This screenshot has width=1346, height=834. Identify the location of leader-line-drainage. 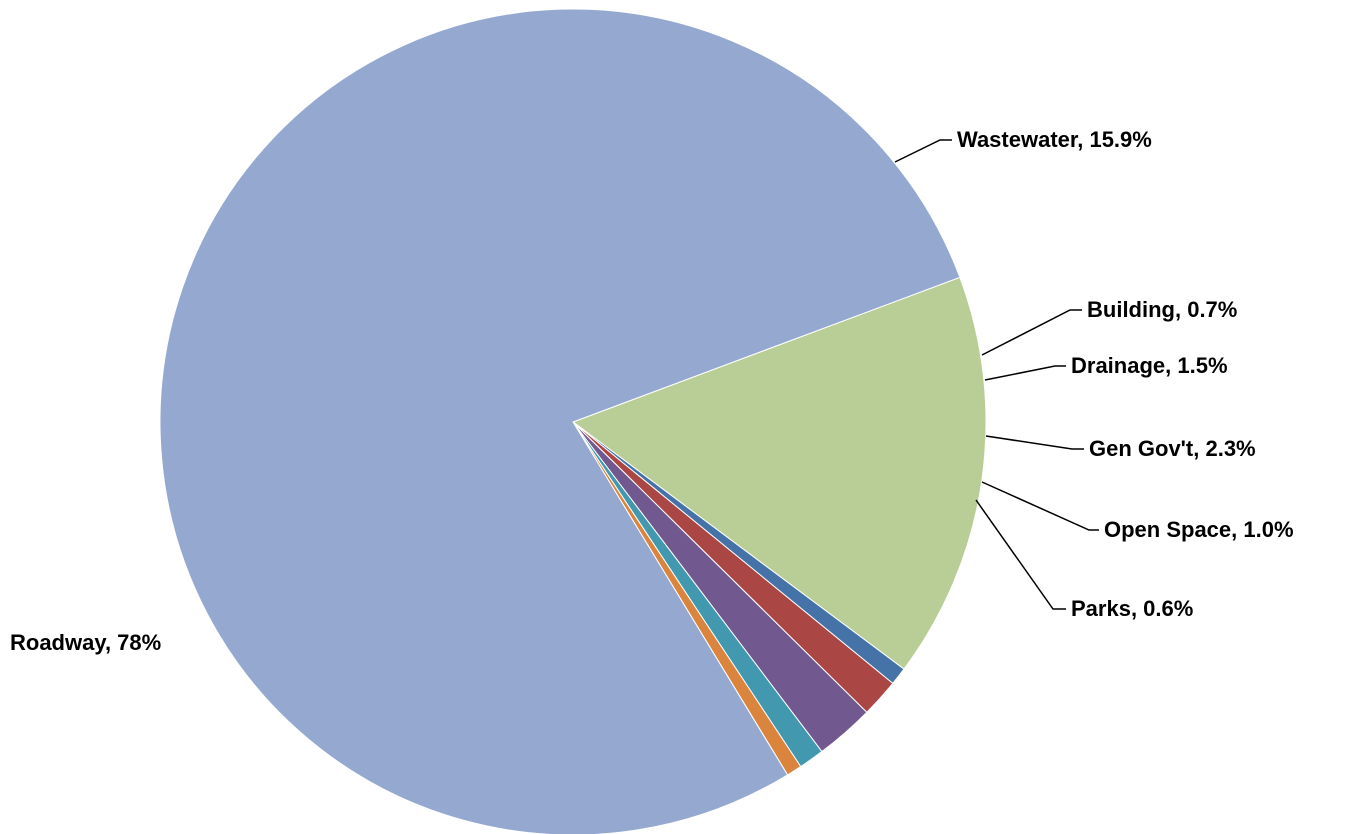
(1025, 373).